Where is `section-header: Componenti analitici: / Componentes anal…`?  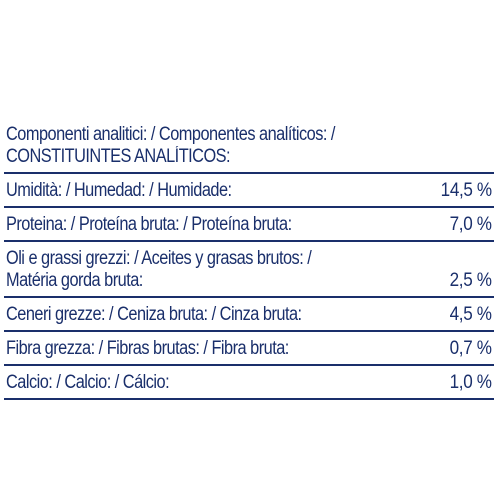
section-header: Componenti analitici: / Componentes anal… is located at coordinates (249, 146).